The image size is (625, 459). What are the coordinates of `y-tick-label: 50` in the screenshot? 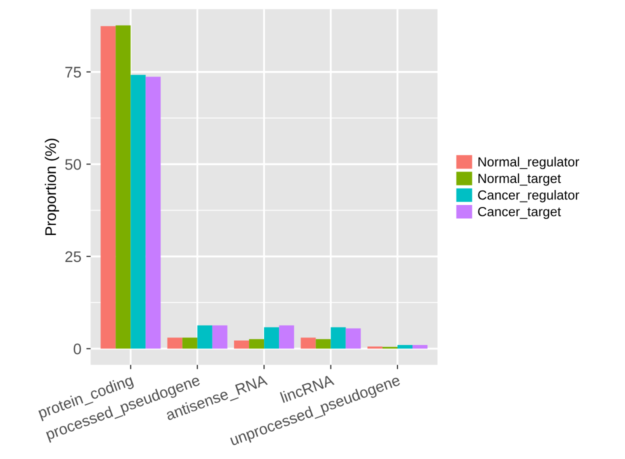 It's located at (73, 164).